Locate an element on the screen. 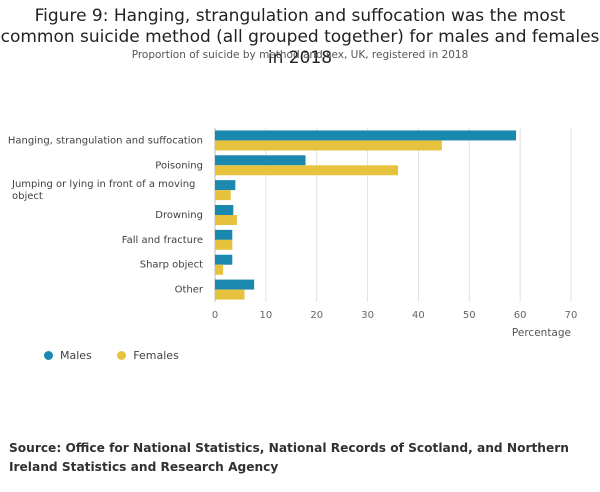 The image size is (600, 492). legend-item-males: Males is located at coordinates (68, 355).